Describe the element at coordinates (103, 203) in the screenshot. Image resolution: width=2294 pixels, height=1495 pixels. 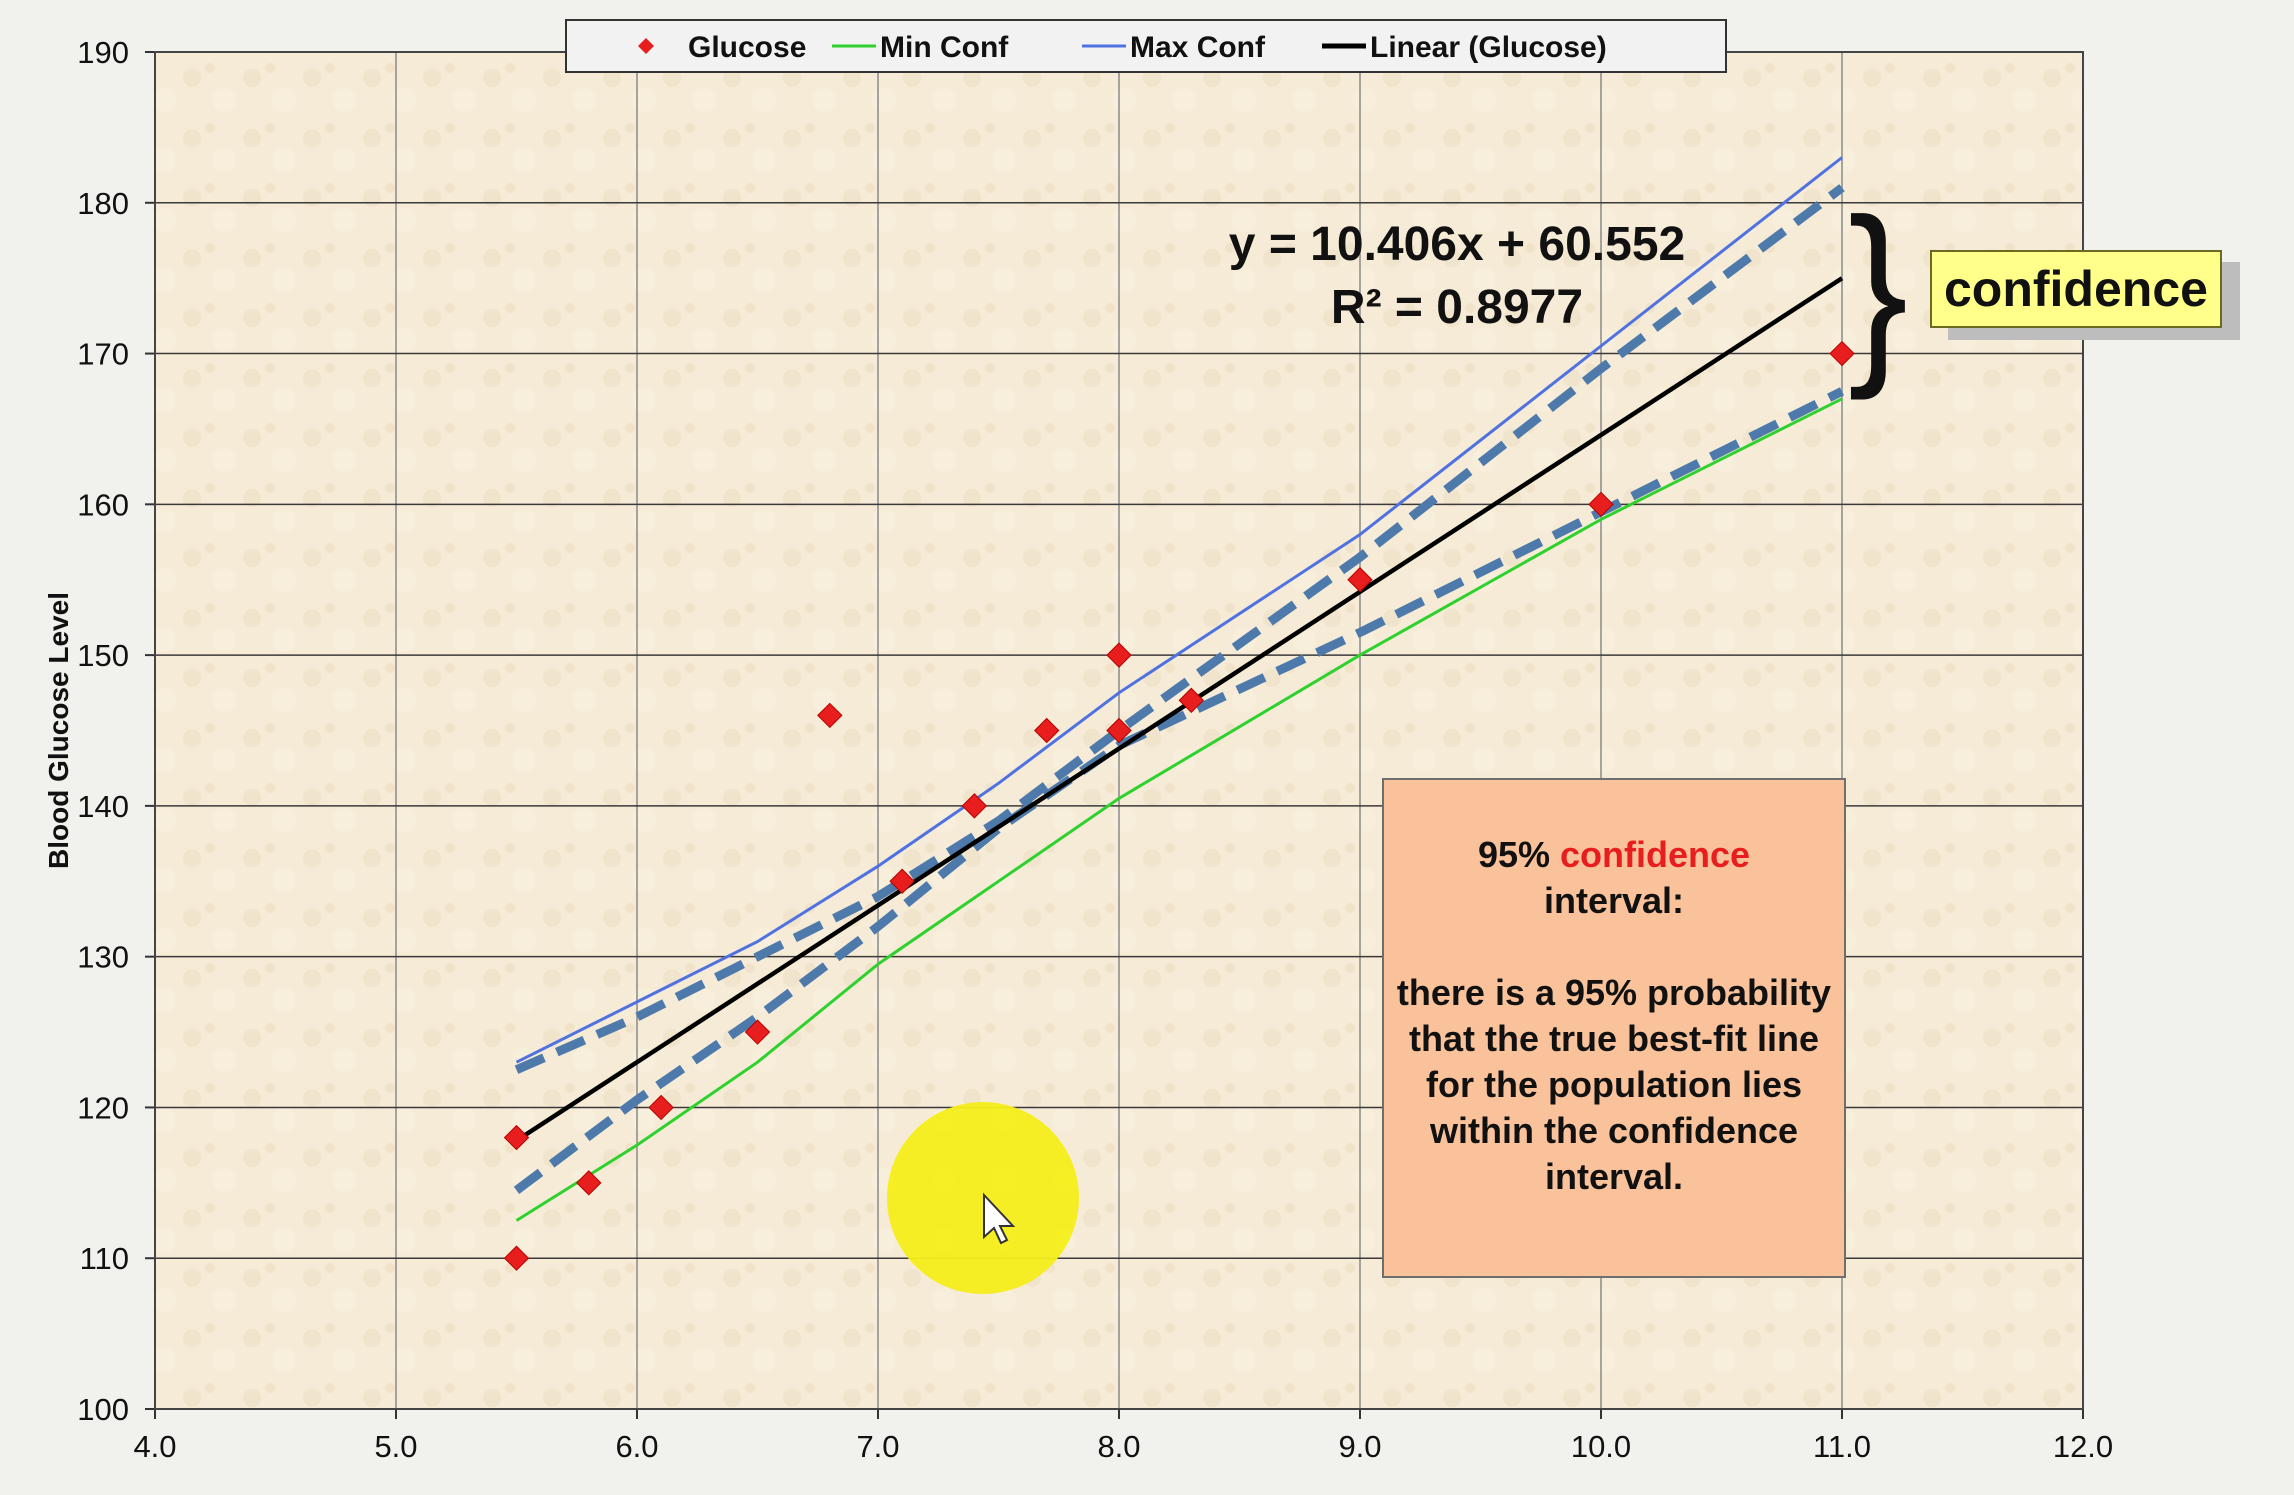
I see `y-tick-label: 180` at that location.